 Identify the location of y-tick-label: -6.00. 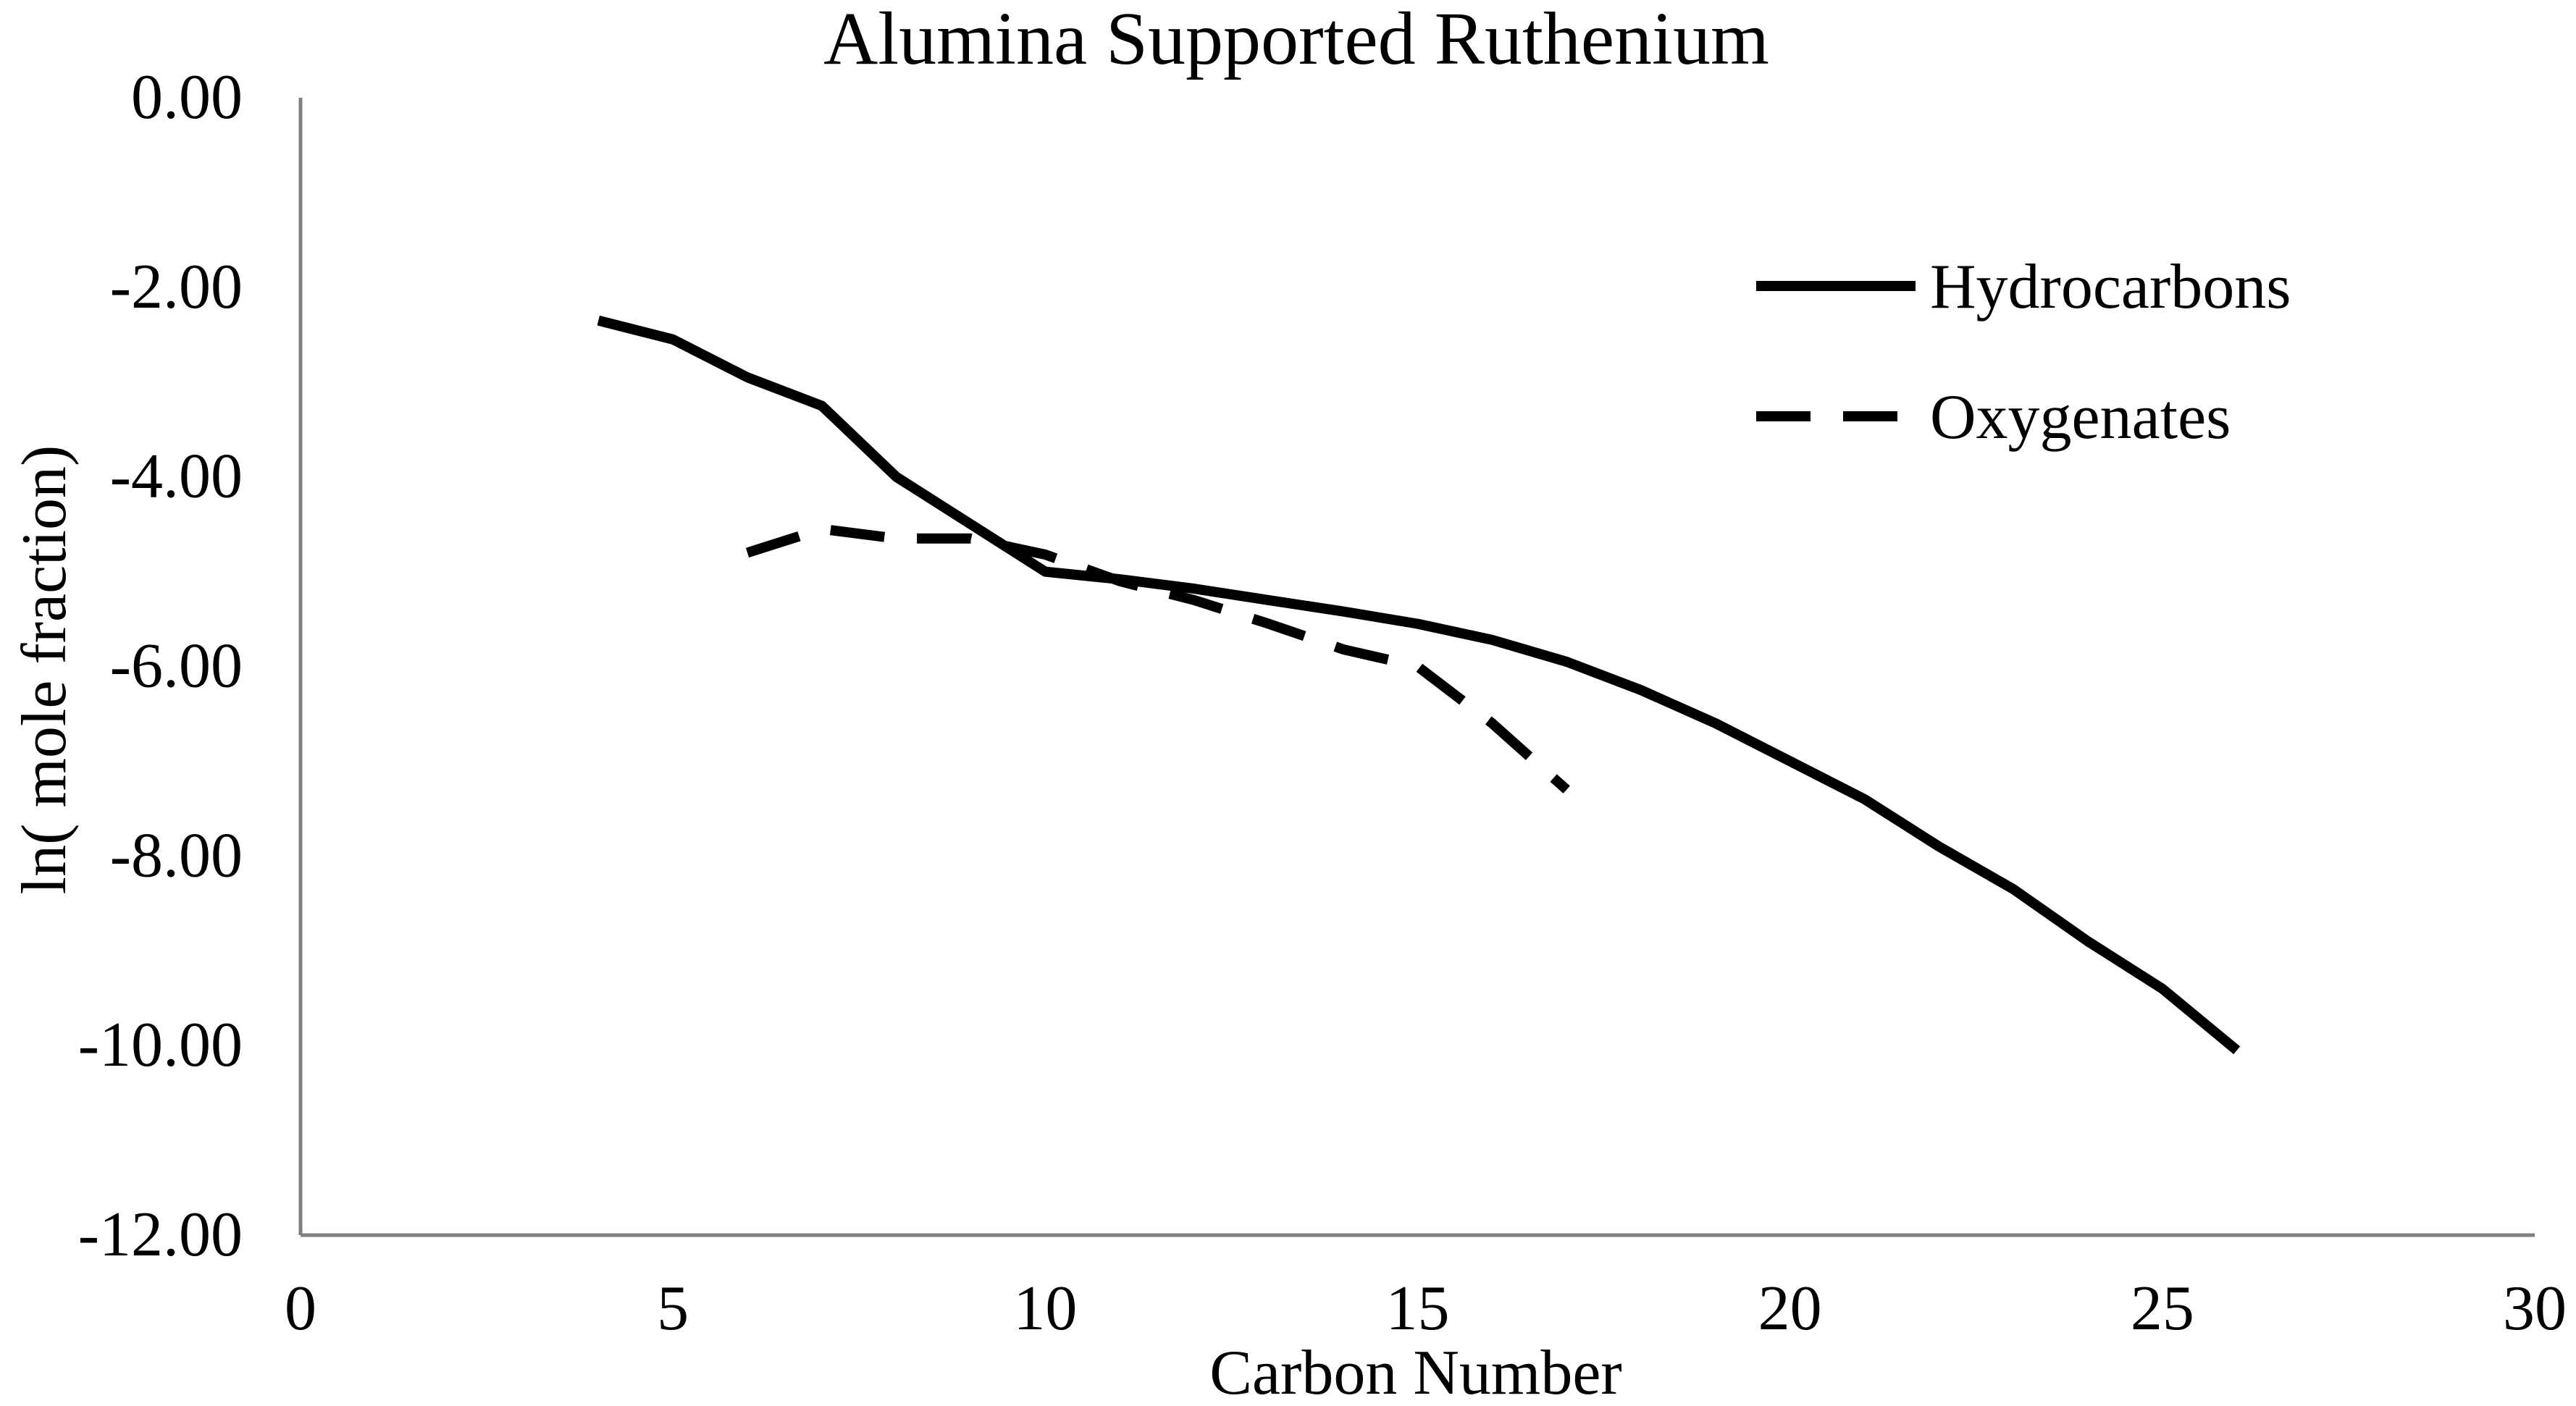
(176, 666).